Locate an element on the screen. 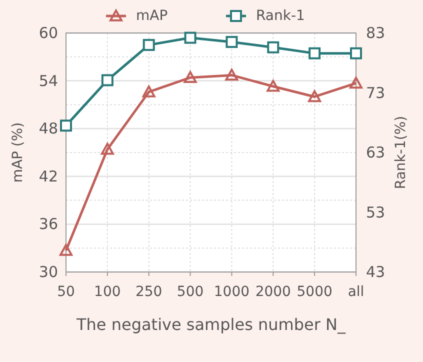 Image resolution: width=423 pixels, height=362 pixels. x-tick-label: 2000 is located at coordinates (273, 292).